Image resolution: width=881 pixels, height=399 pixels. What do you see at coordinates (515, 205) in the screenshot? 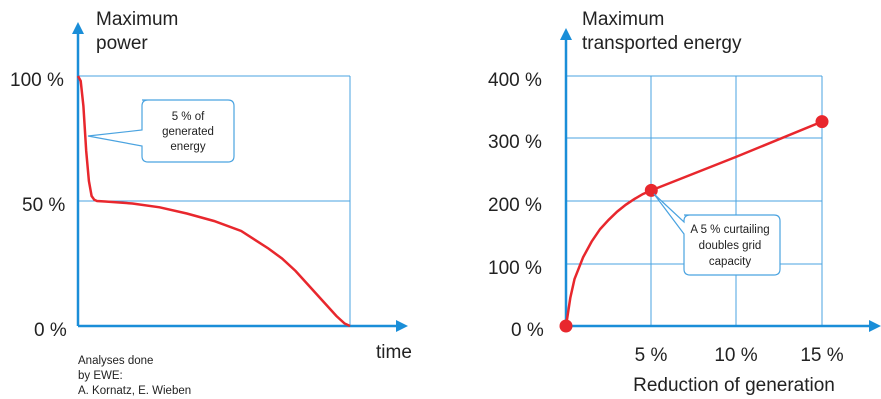
I see `chart2-ytick-200: 200 %` at bounding box center [515, 205].